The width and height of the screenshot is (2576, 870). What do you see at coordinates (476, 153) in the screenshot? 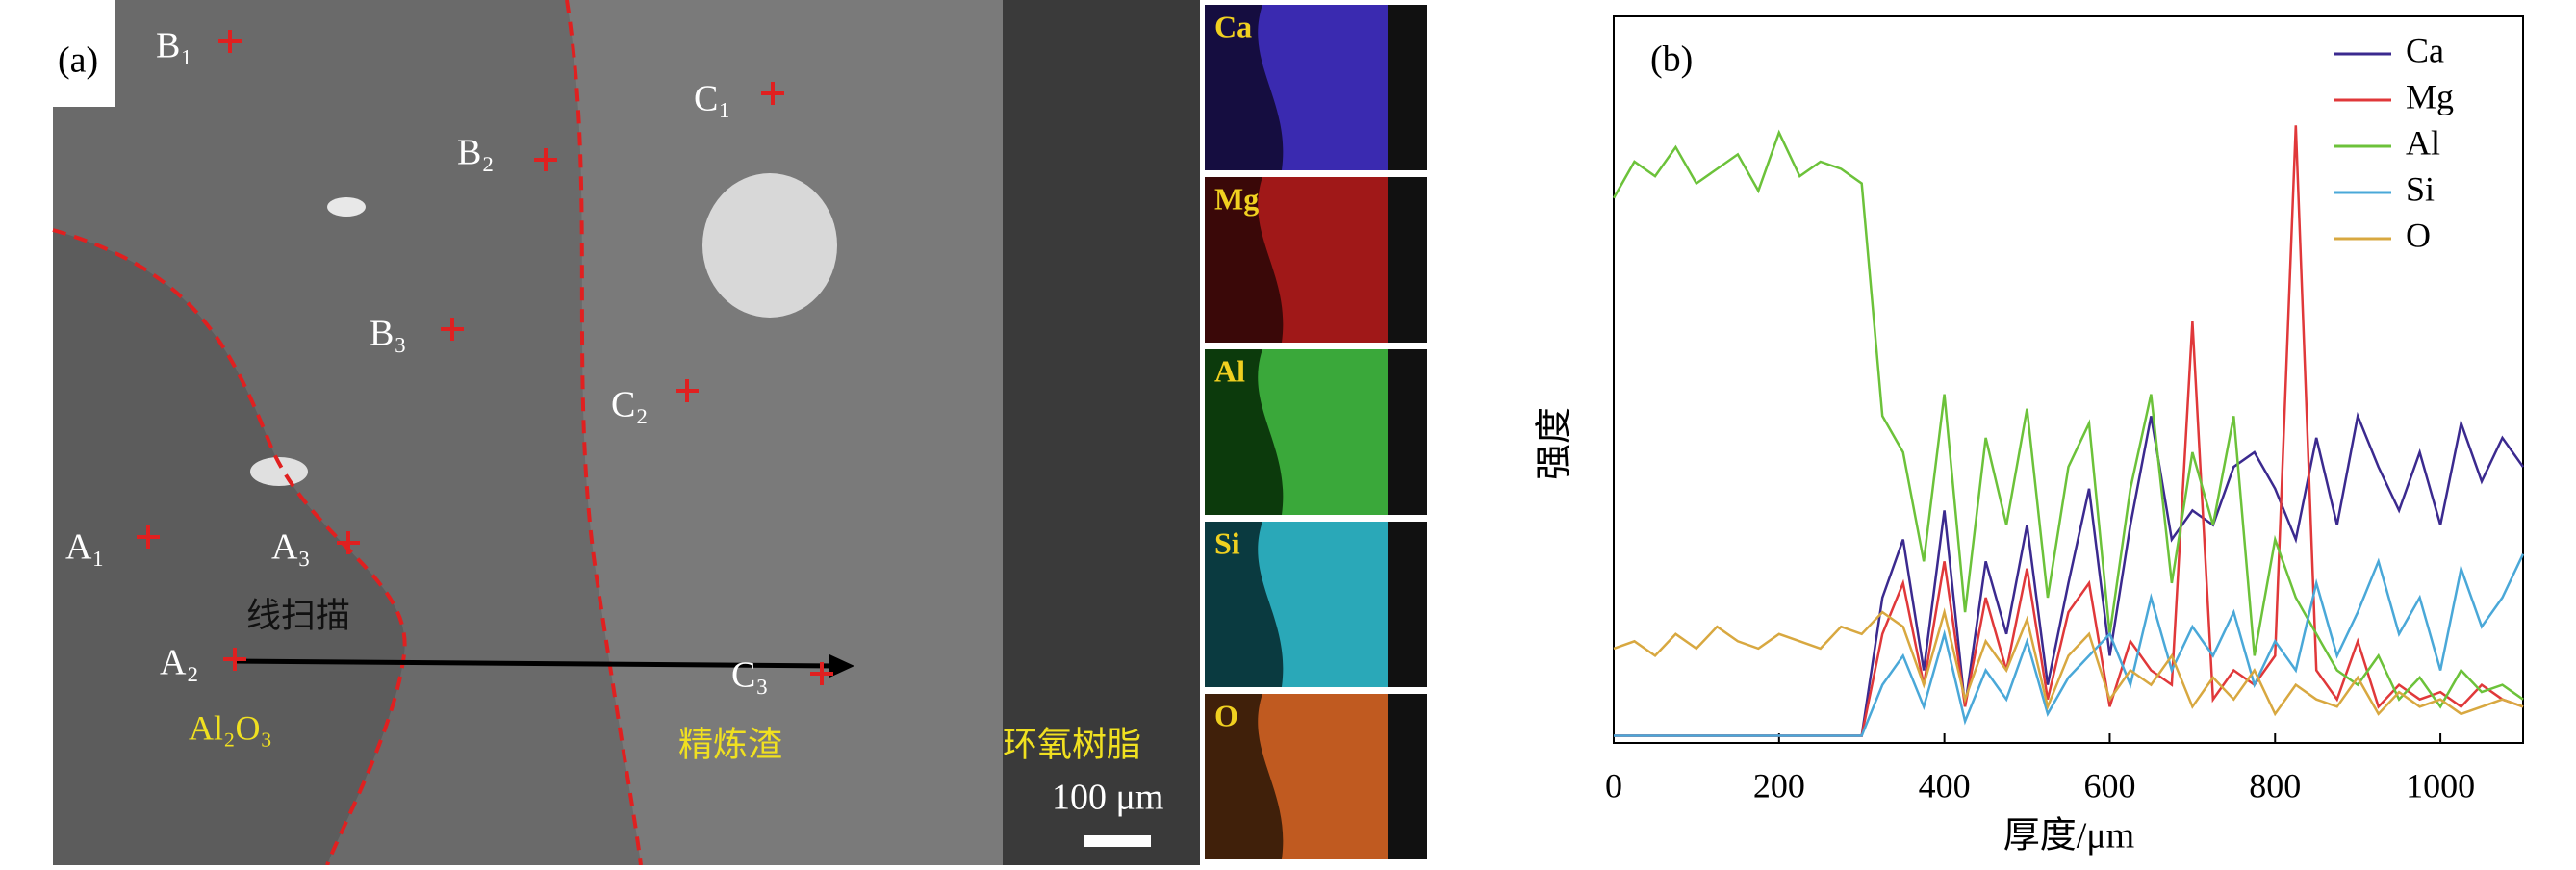
I see `point-label: B₂` at bounding box center [476, 153].